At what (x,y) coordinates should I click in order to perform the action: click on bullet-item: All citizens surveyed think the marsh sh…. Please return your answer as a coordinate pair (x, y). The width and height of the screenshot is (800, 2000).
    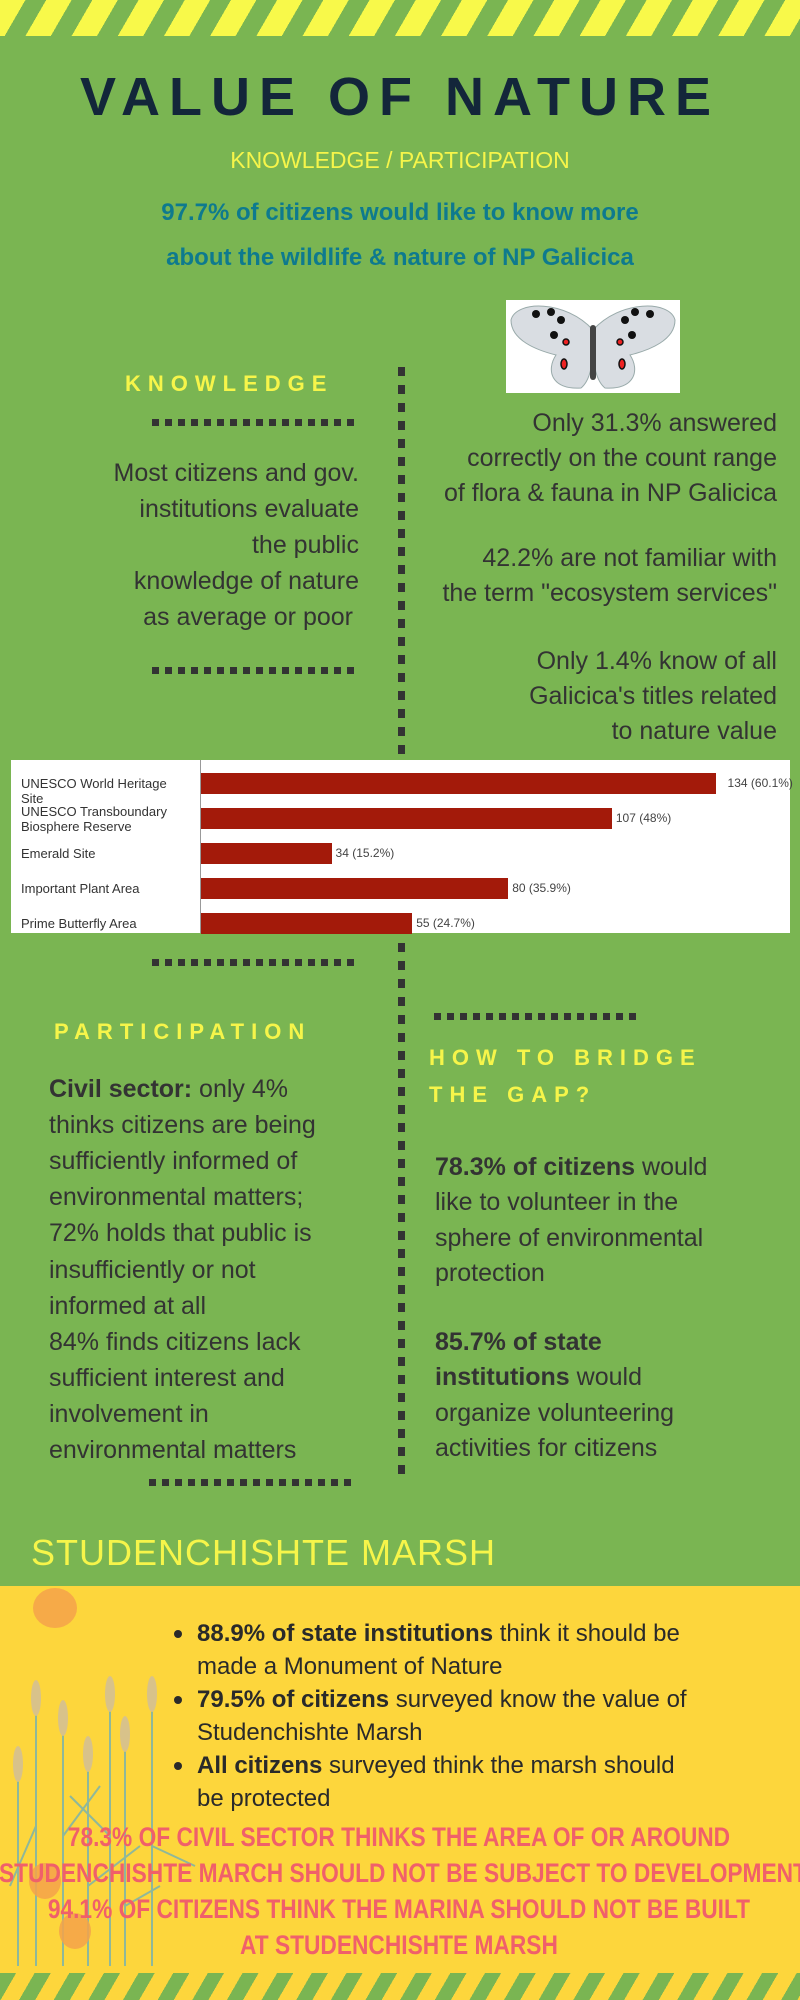
    Looking at the image, I should click on (436, 1765).